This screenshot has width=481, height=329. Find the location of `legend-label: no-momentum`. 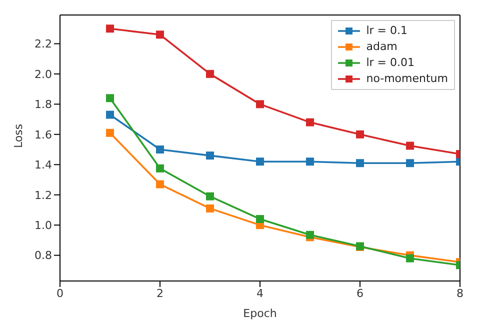

legend-label: no-momentum is located at coordinates (407, 79).